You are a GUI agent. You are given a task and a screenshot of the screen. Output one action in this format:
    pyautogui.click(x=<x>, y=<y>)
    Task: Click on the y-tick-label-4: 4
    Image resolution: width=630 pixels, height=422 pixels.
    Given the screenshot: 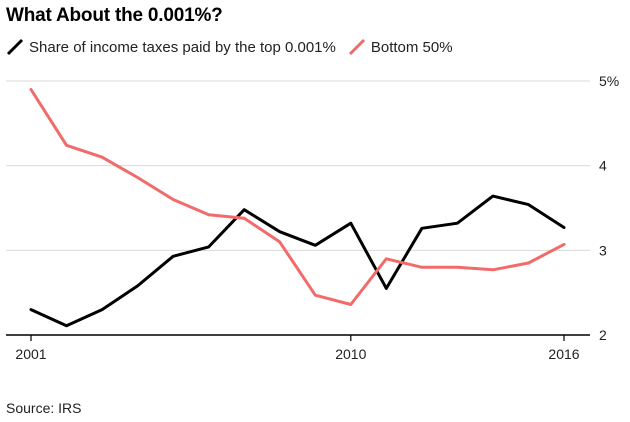 What is the action you would take?
    pyautogui.click(x=603, y=166)
    